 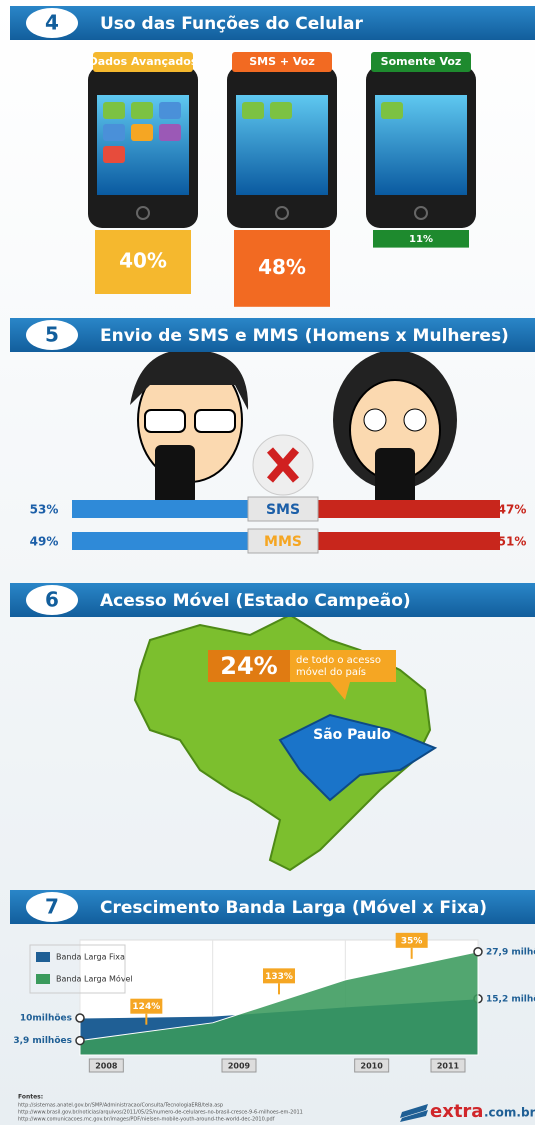 I want to click on x-tick-label: 2011, so click(x=448, y=1066).